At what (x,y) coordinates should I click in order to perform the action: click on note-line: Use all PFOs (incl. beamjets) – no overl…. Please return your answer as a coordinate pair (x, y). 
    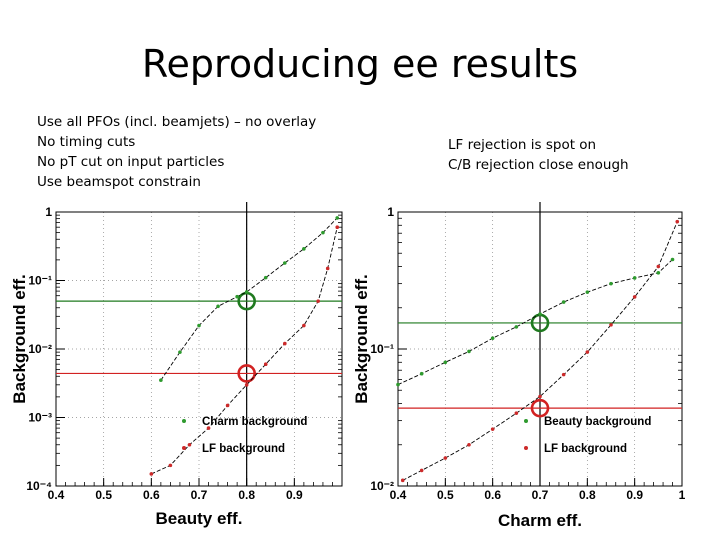
    Looking at the image, I should click on (177, 122).